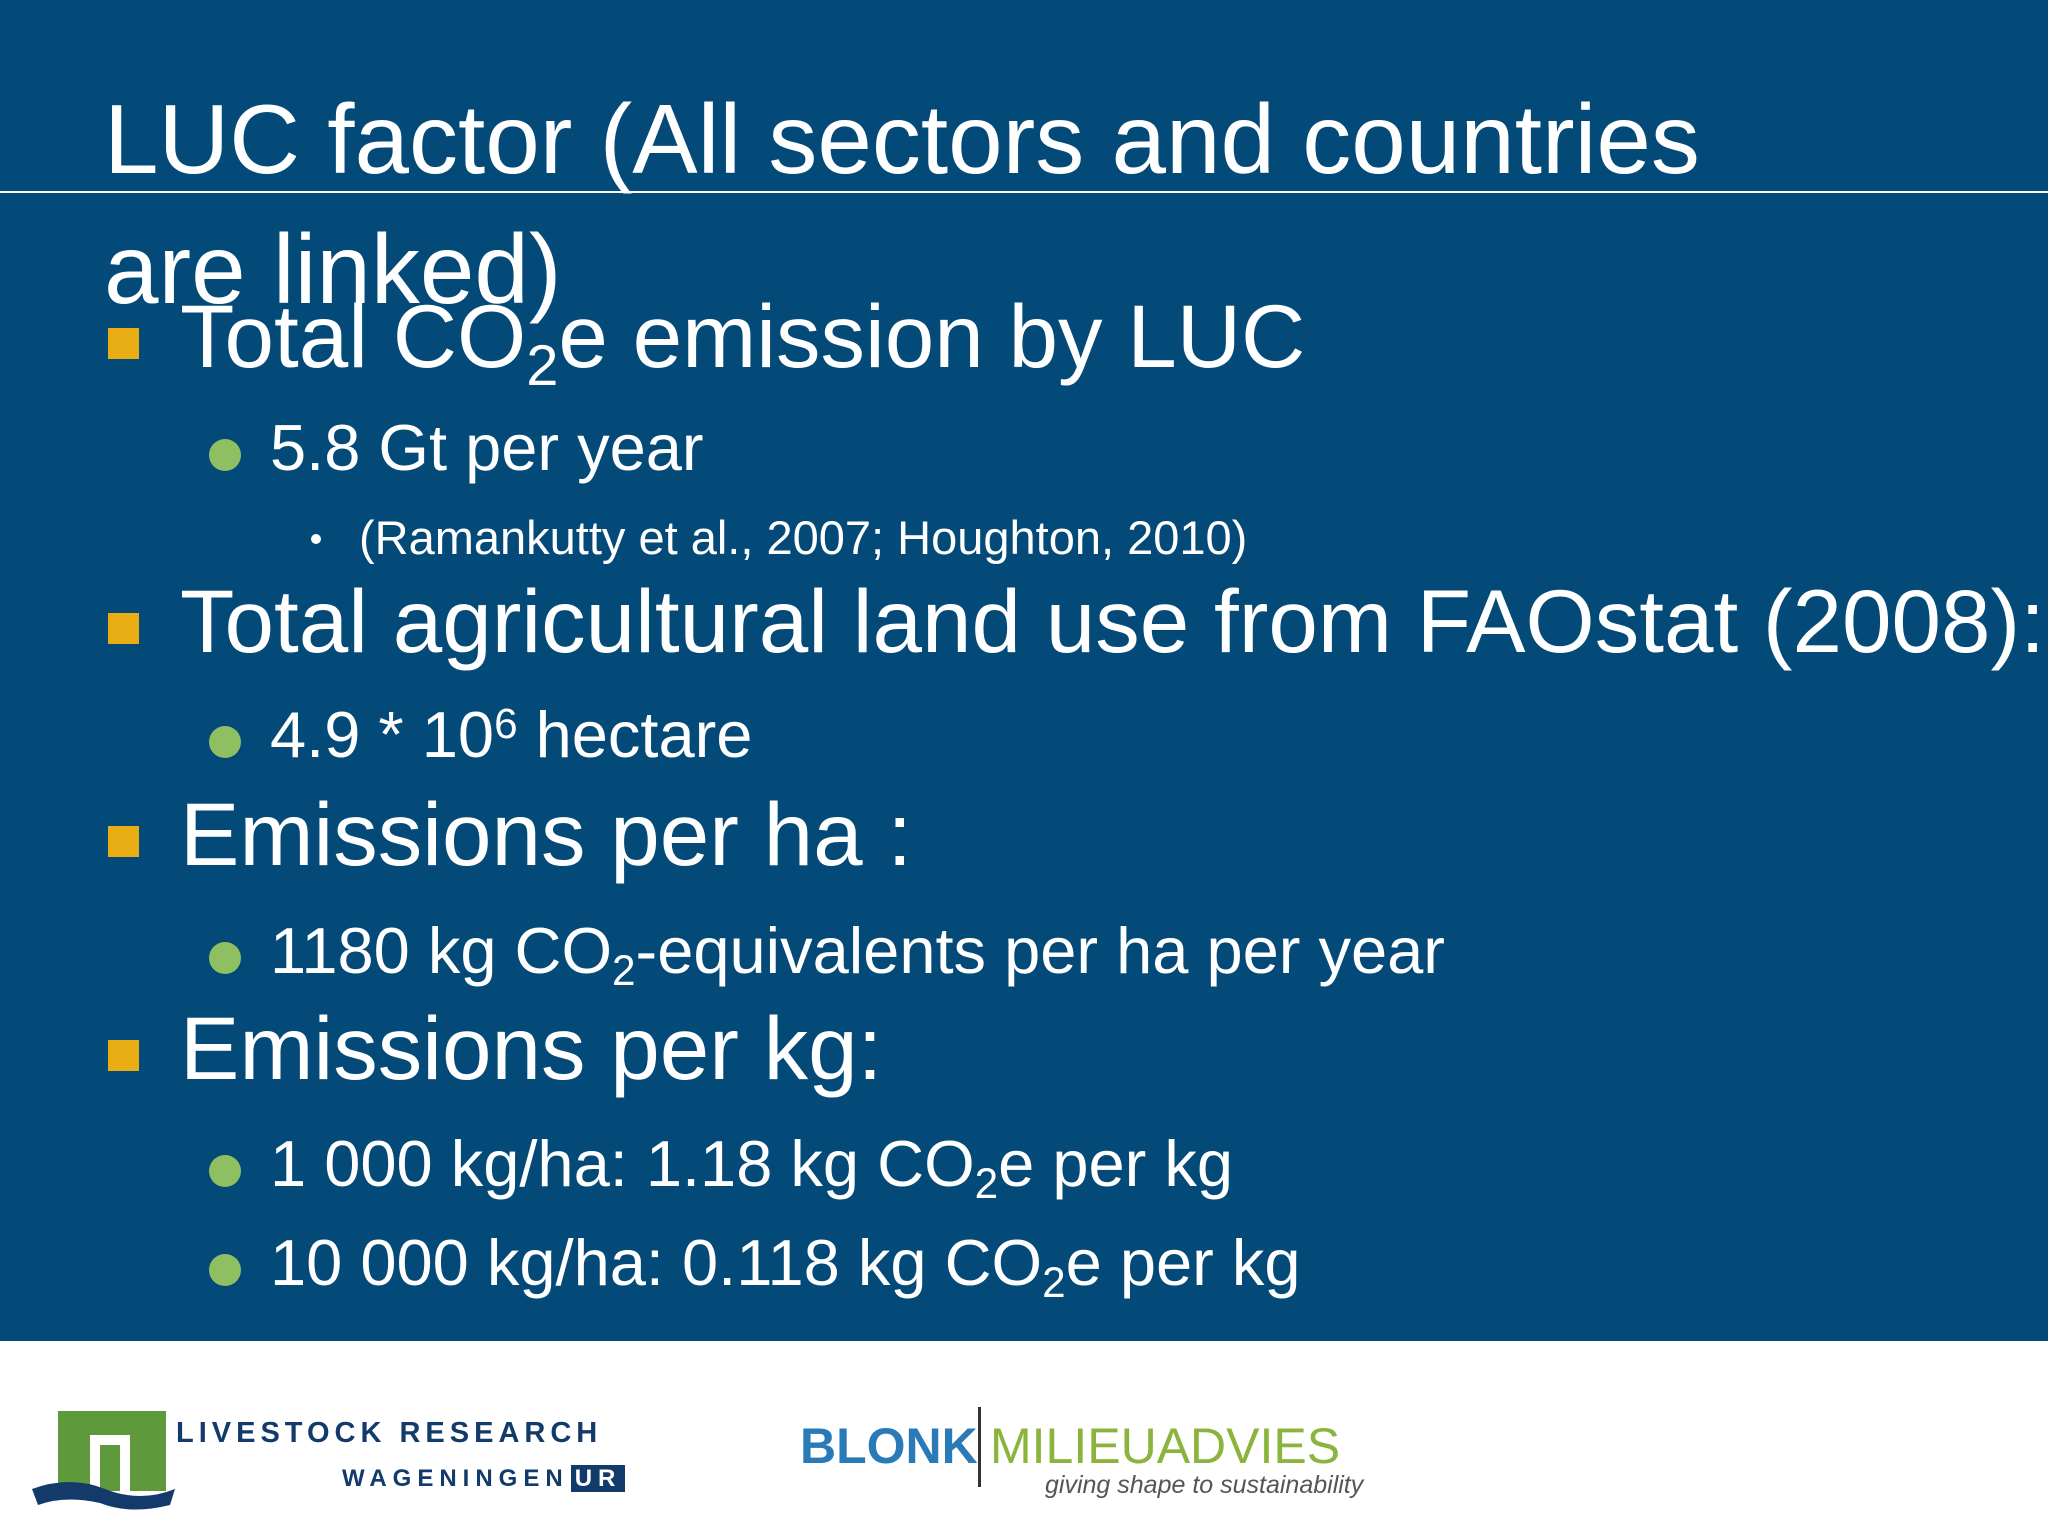 The width and height of the screenshot is (2048, 1536). I want to click on text-run: 1180 kg CO, so click(441, 950).